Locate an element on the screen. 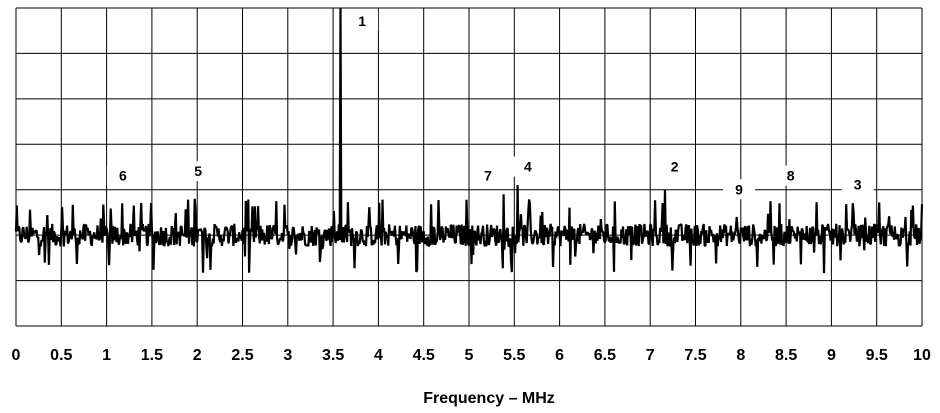 The image size is (940, 413). marker-label: 1 is located at coordinates (362, 21).